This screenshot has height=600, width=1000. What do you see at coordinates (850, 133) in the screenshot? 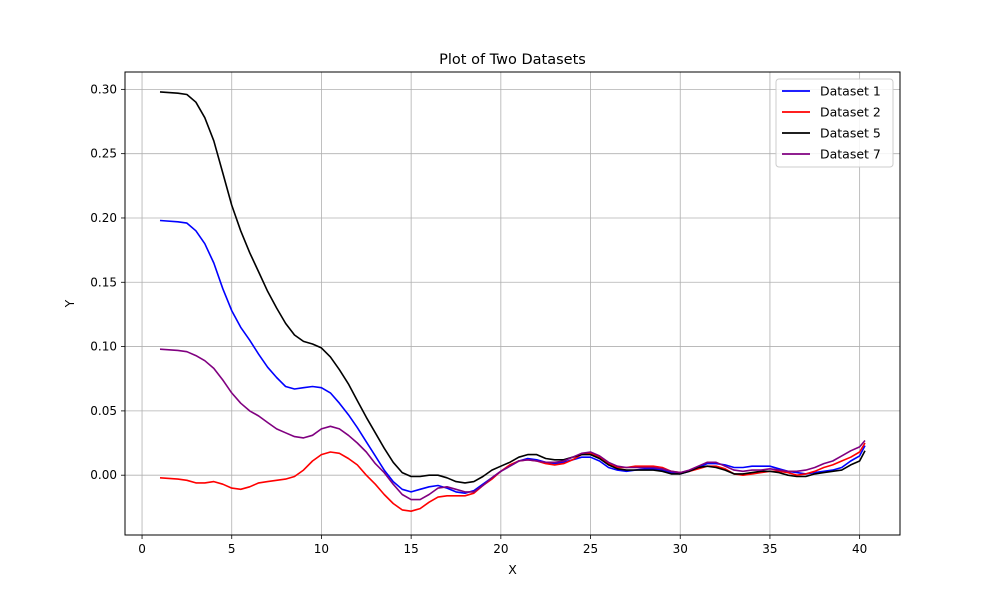
I see `legend-label-dataset-5: Dataset 5` at bounding box center [850, 133].